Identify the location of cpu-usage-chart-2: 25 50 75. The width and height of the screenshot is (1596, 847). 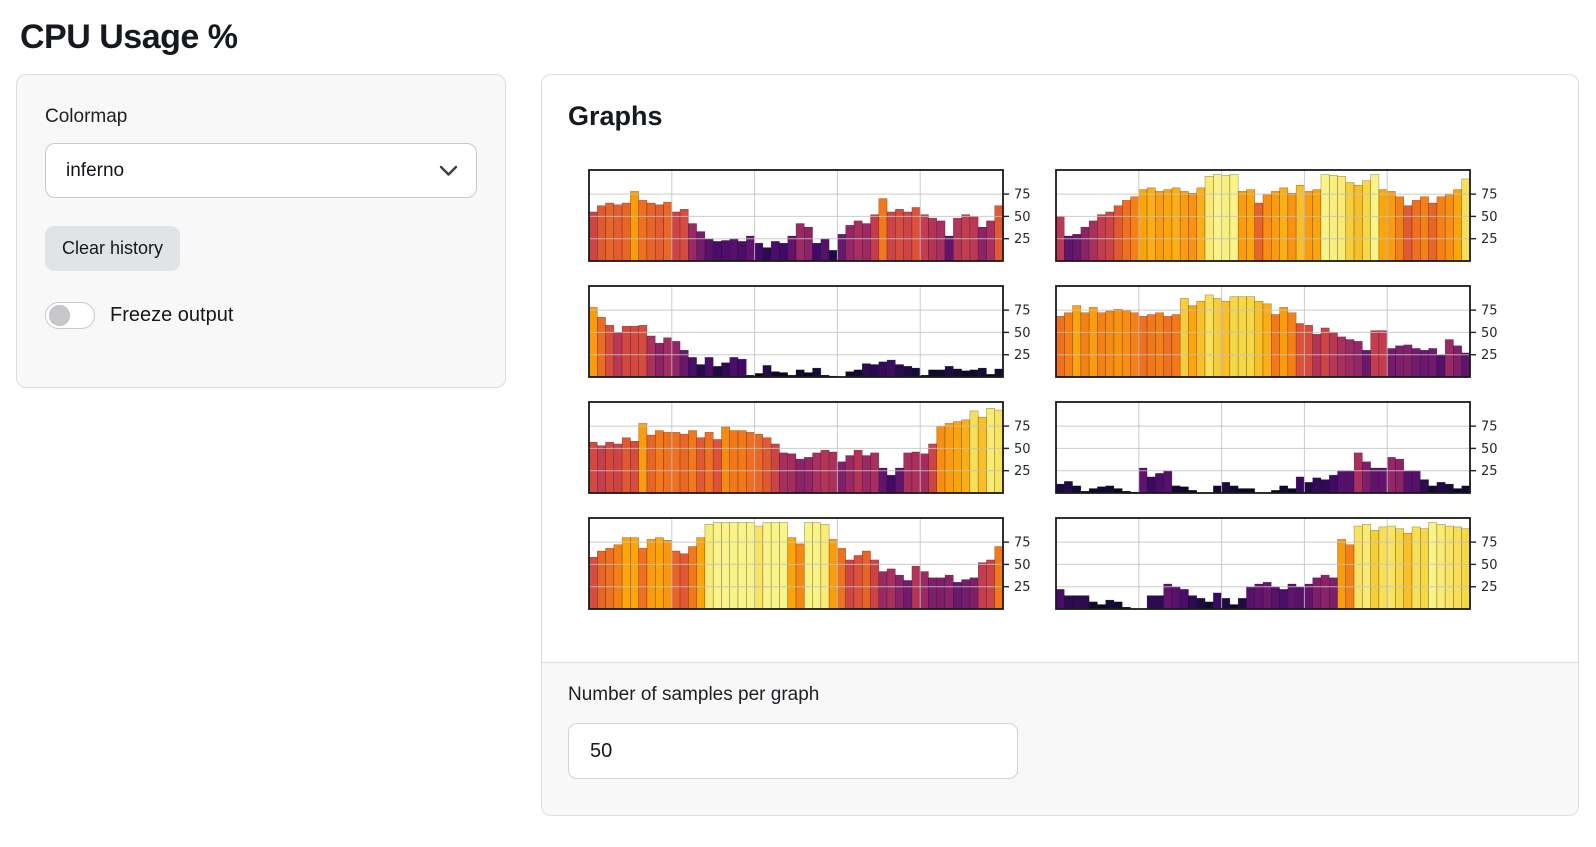
(1285, 215).